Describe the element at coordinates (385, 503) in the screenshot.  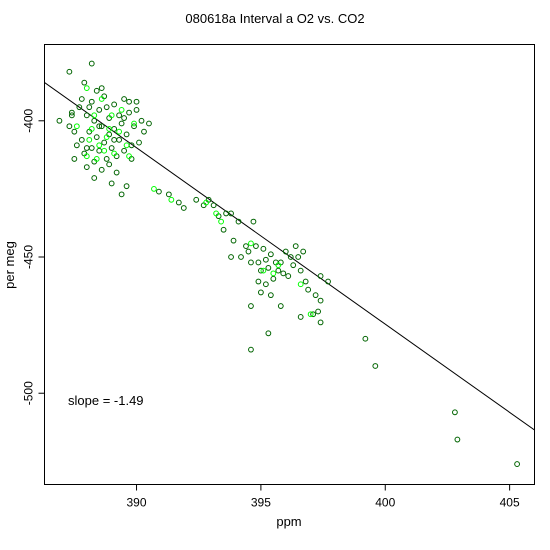
I see `x-tick-label: 400` at that location.